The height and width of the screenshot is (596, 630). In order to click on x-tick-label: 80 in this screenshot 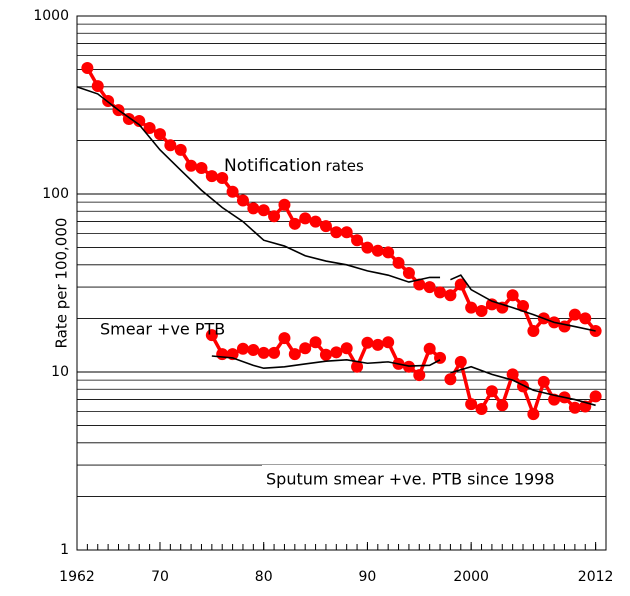, I will do `click(264, 577)`.